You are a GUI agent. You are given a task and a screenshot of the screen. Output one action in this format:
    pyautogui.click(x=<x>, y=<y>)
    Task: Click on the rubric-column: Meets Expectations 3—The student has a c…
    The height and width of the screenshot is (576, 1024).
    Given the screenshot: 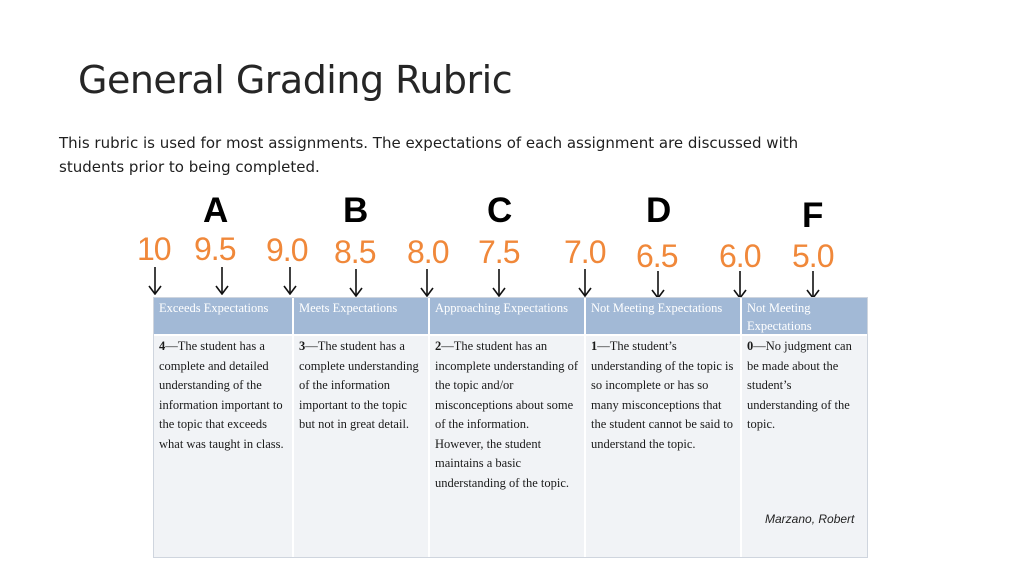 What is the action you would take?
    pyautogui.click(x=362, y=427)
    